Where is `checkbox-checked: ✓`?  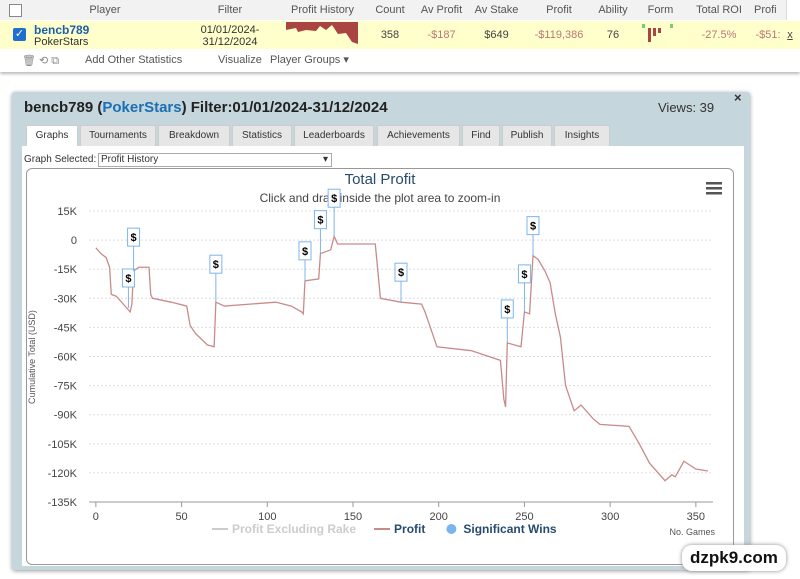 checkbox-checked: ✓ is located at coordinates (19, 34).